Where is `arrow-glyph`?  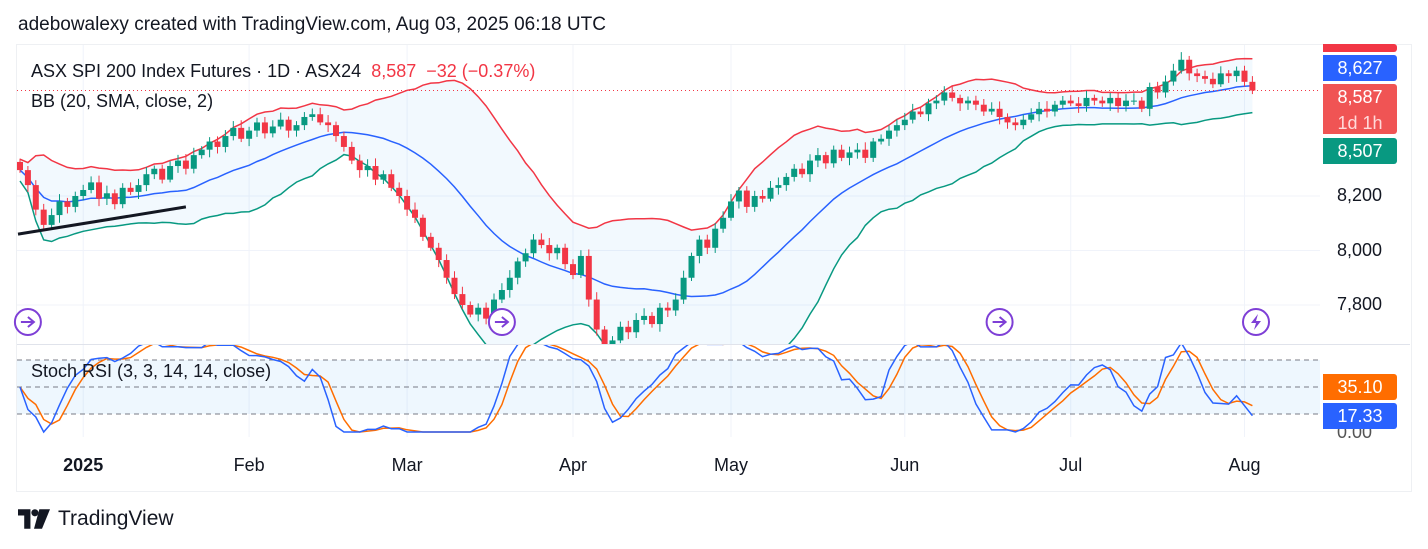 arrow-glyph is located at coordinates (1000, 322).